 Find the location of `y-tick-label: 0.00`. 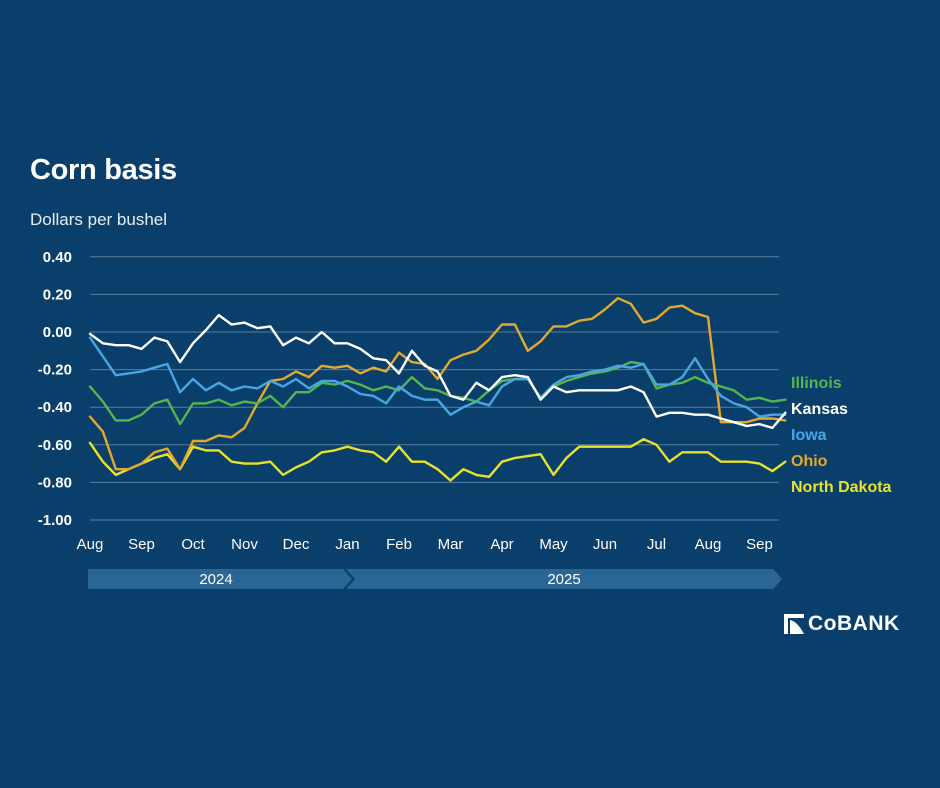

y-tick-label: 0.00 is located at coordinates (57, 332).